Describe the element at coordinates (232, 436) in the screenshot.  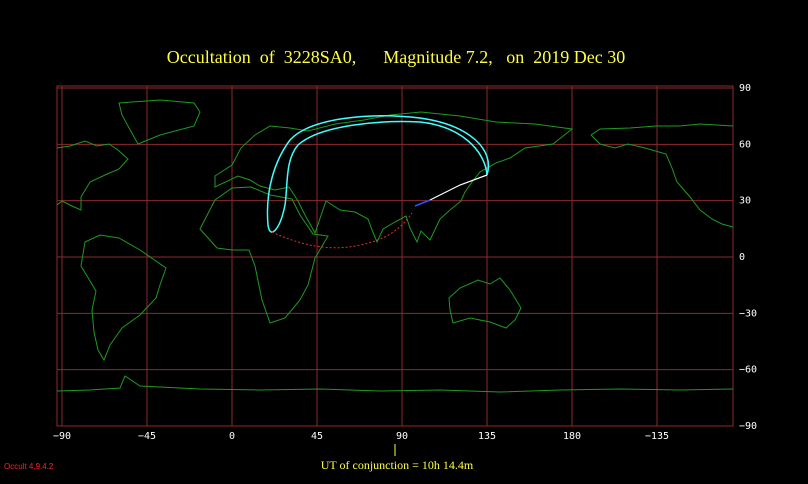
I see `x-tick-label: 0` at that location.